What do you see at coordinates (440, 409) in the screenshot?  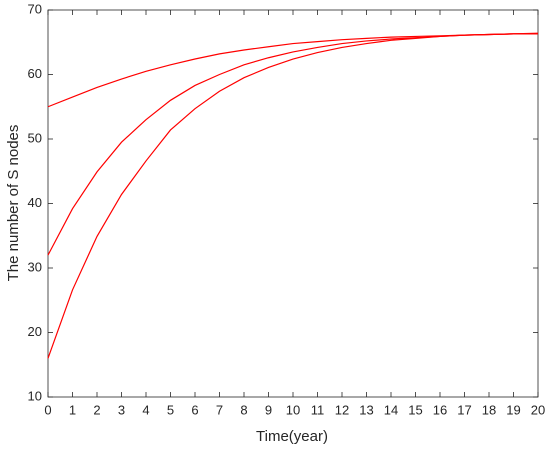 I see `x-tick-label: 16` at bounding box center [440, 409].